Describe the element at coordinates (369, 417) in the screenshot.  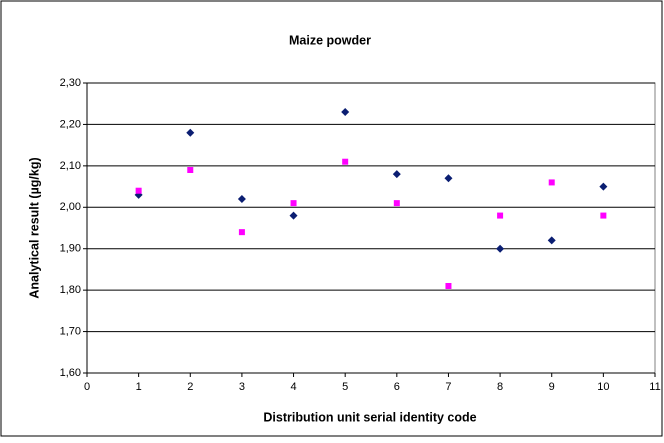
I see `x-axis-label: Distribution unit serial identity code` at that location.